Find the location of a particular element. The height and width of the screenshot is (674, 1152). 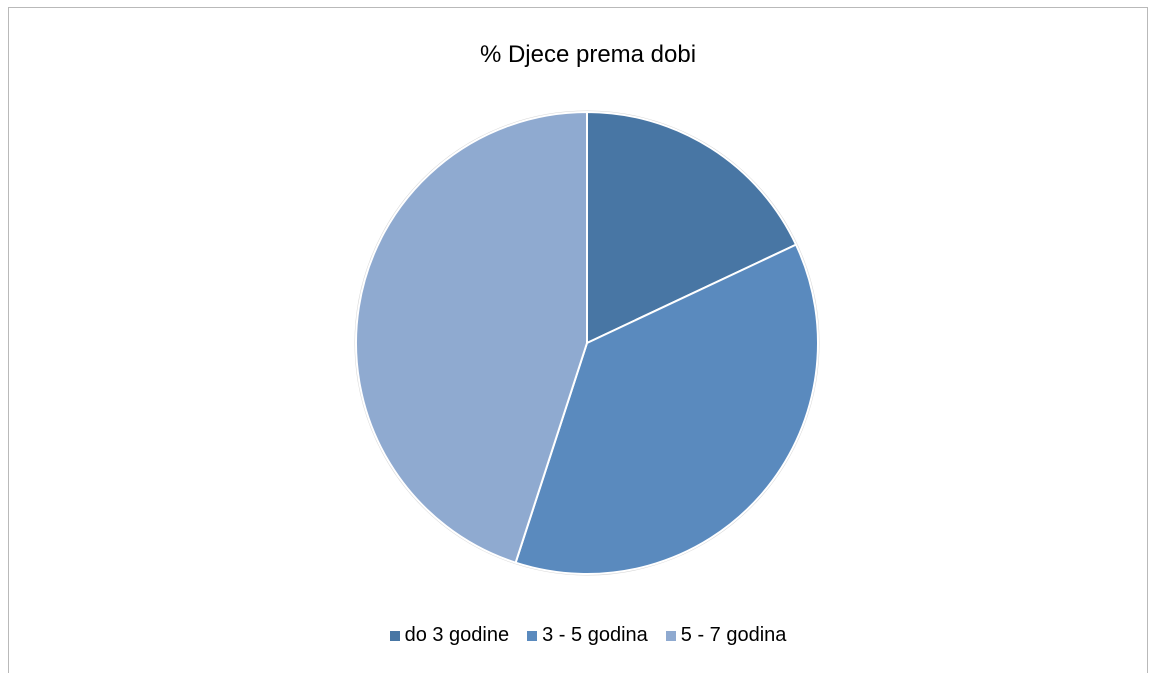

legend-label: 5 - 7 godina is located at coordinates (733, 635).